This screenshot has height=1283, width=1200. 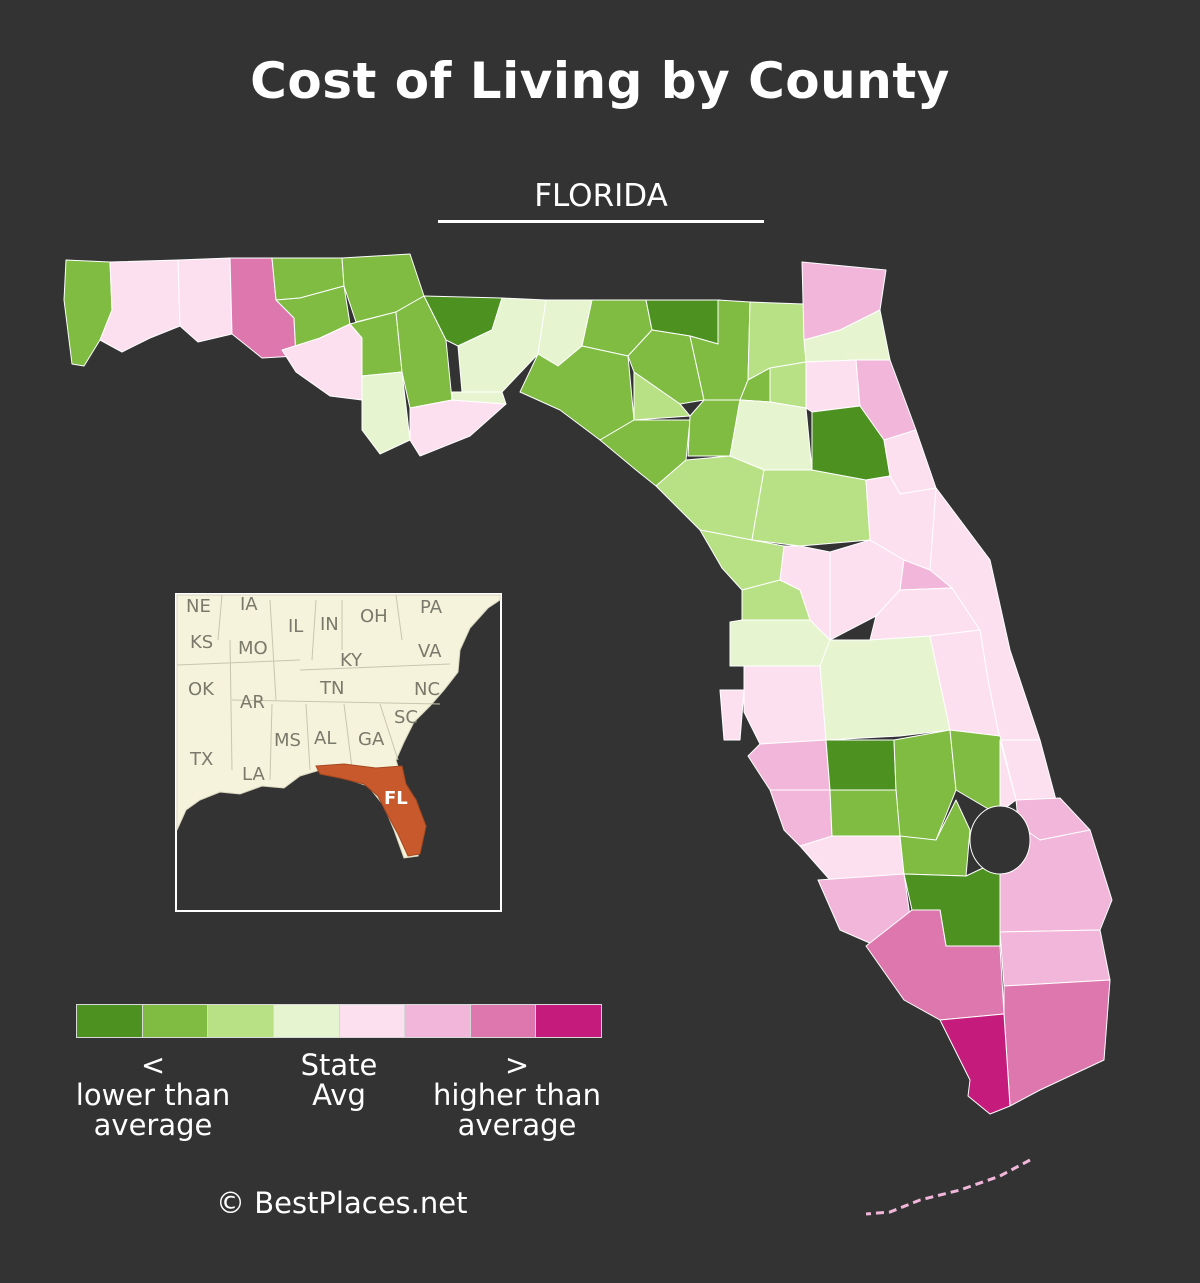 I want to click on county-desoto, so click(x=865, y=813).